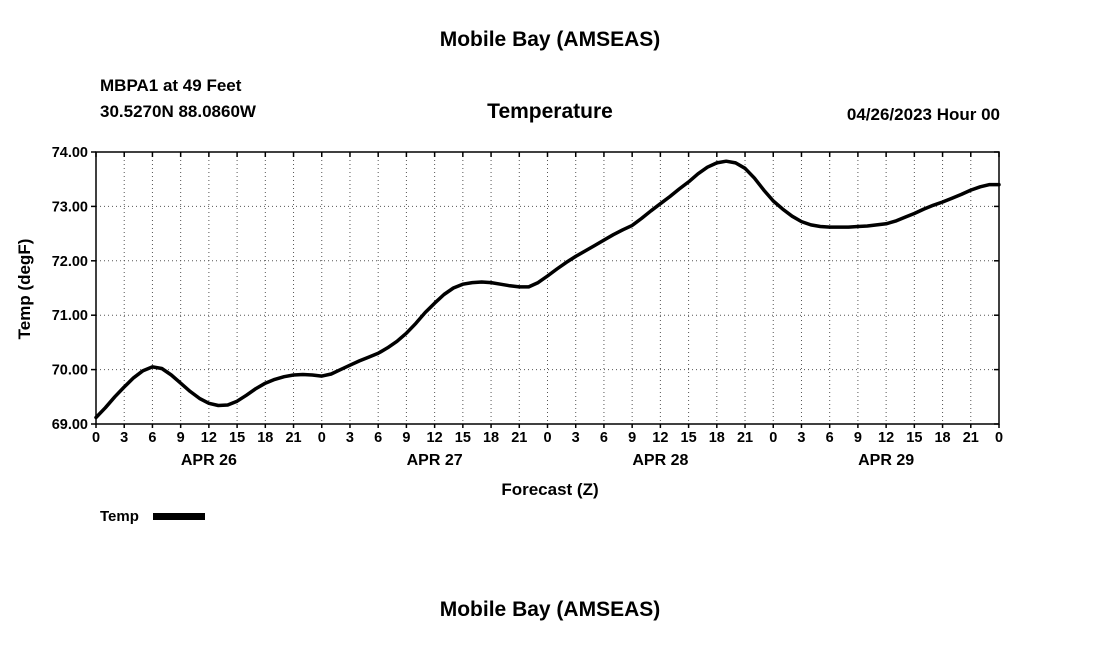 The image size is (1100, 650). Describe the element at coordinates (119, 516) in the screenshot. I see `legend-label: Temp` at that location.